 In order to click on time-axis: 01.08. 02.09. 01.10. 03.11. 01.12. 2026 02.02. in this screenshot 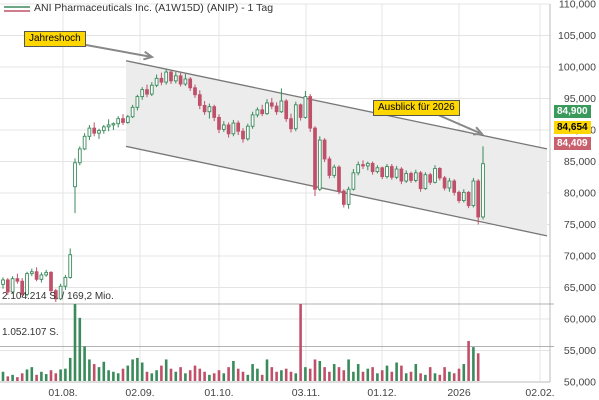, I will do `click(301, 393)`.